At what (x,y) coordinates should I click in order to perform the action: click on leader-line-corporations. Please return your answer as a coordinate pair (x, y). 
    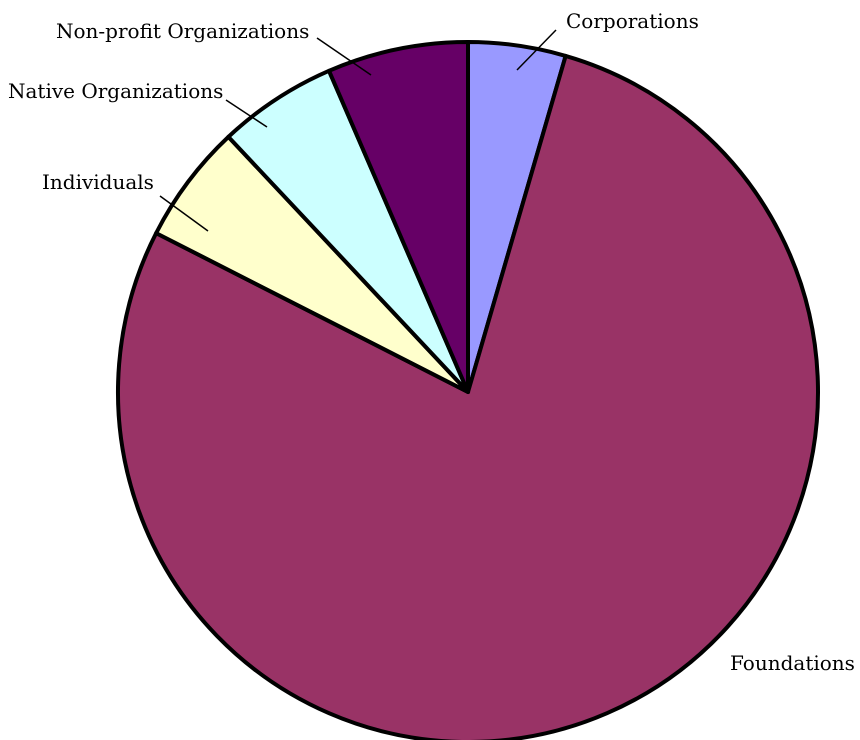
    Looking at the image, I should click on (536, 50).